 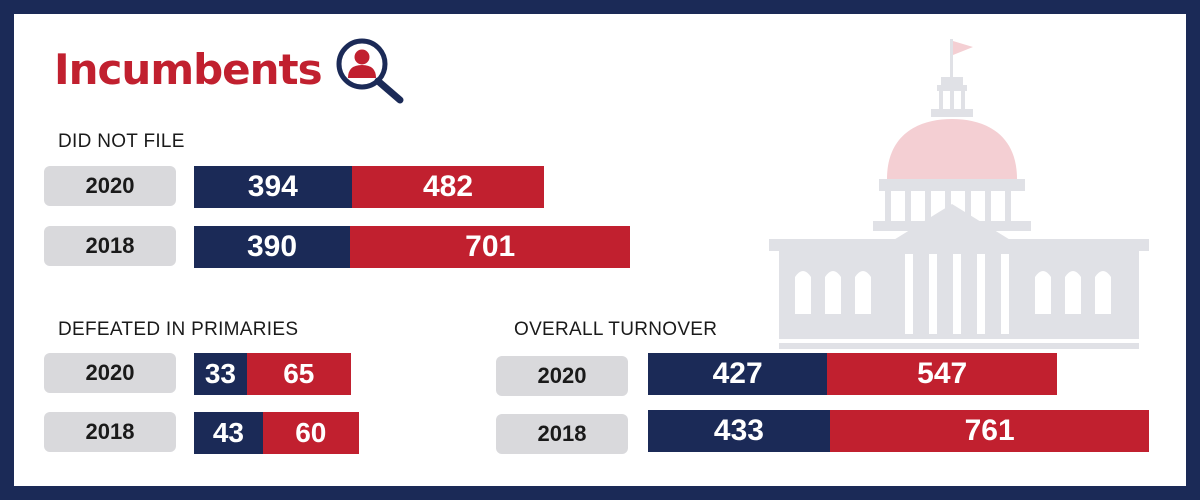 I want to click on bar-segment-turnover-2018-second: 761, so click(x=989, y=431).